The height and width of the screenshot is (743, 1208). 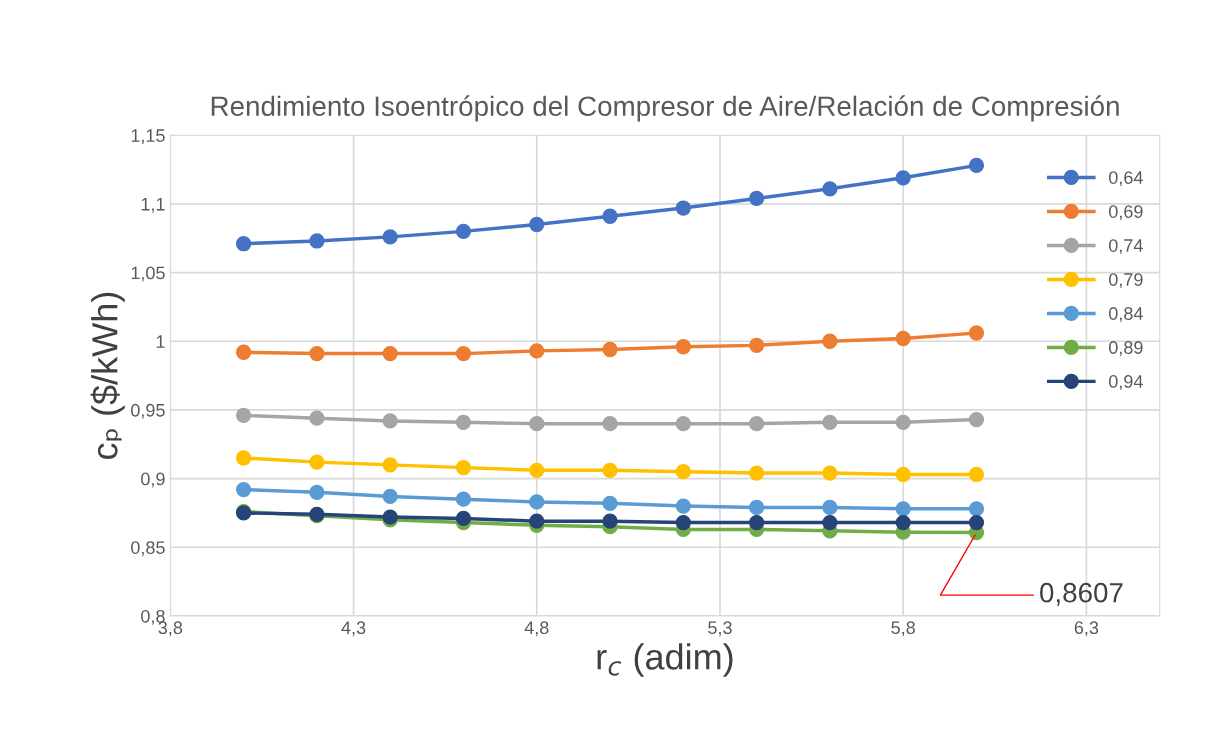 I want to click on y-tick-label: 1,15, so click(x=148, y=137).